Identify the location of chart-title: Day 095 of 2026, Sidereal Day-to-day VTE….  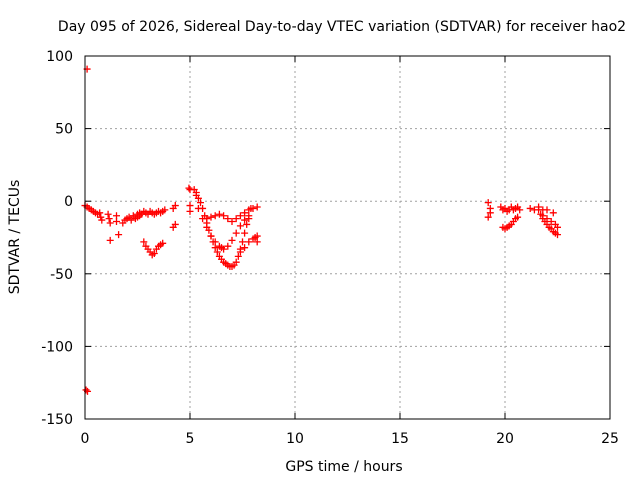
(342, 27).